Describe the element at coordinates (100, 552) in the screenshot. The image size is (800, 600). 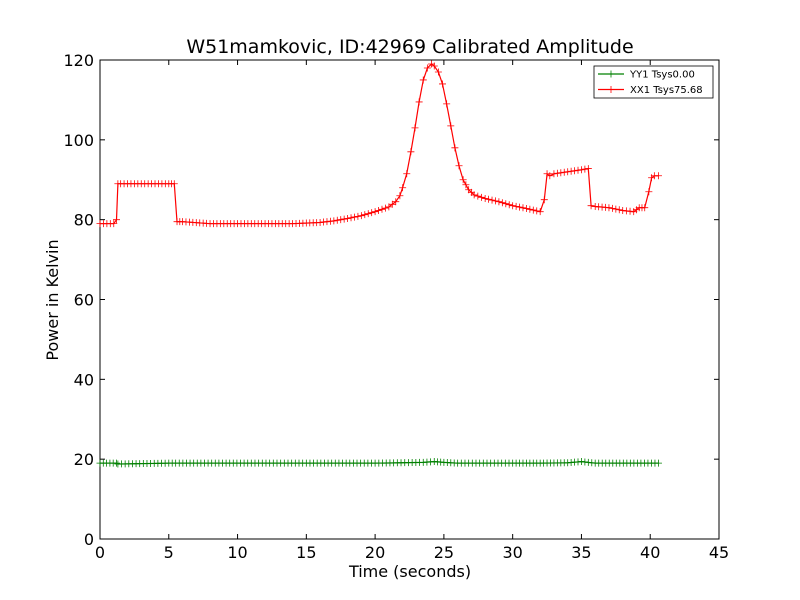
I see `x-tick-label: 0` at that location.